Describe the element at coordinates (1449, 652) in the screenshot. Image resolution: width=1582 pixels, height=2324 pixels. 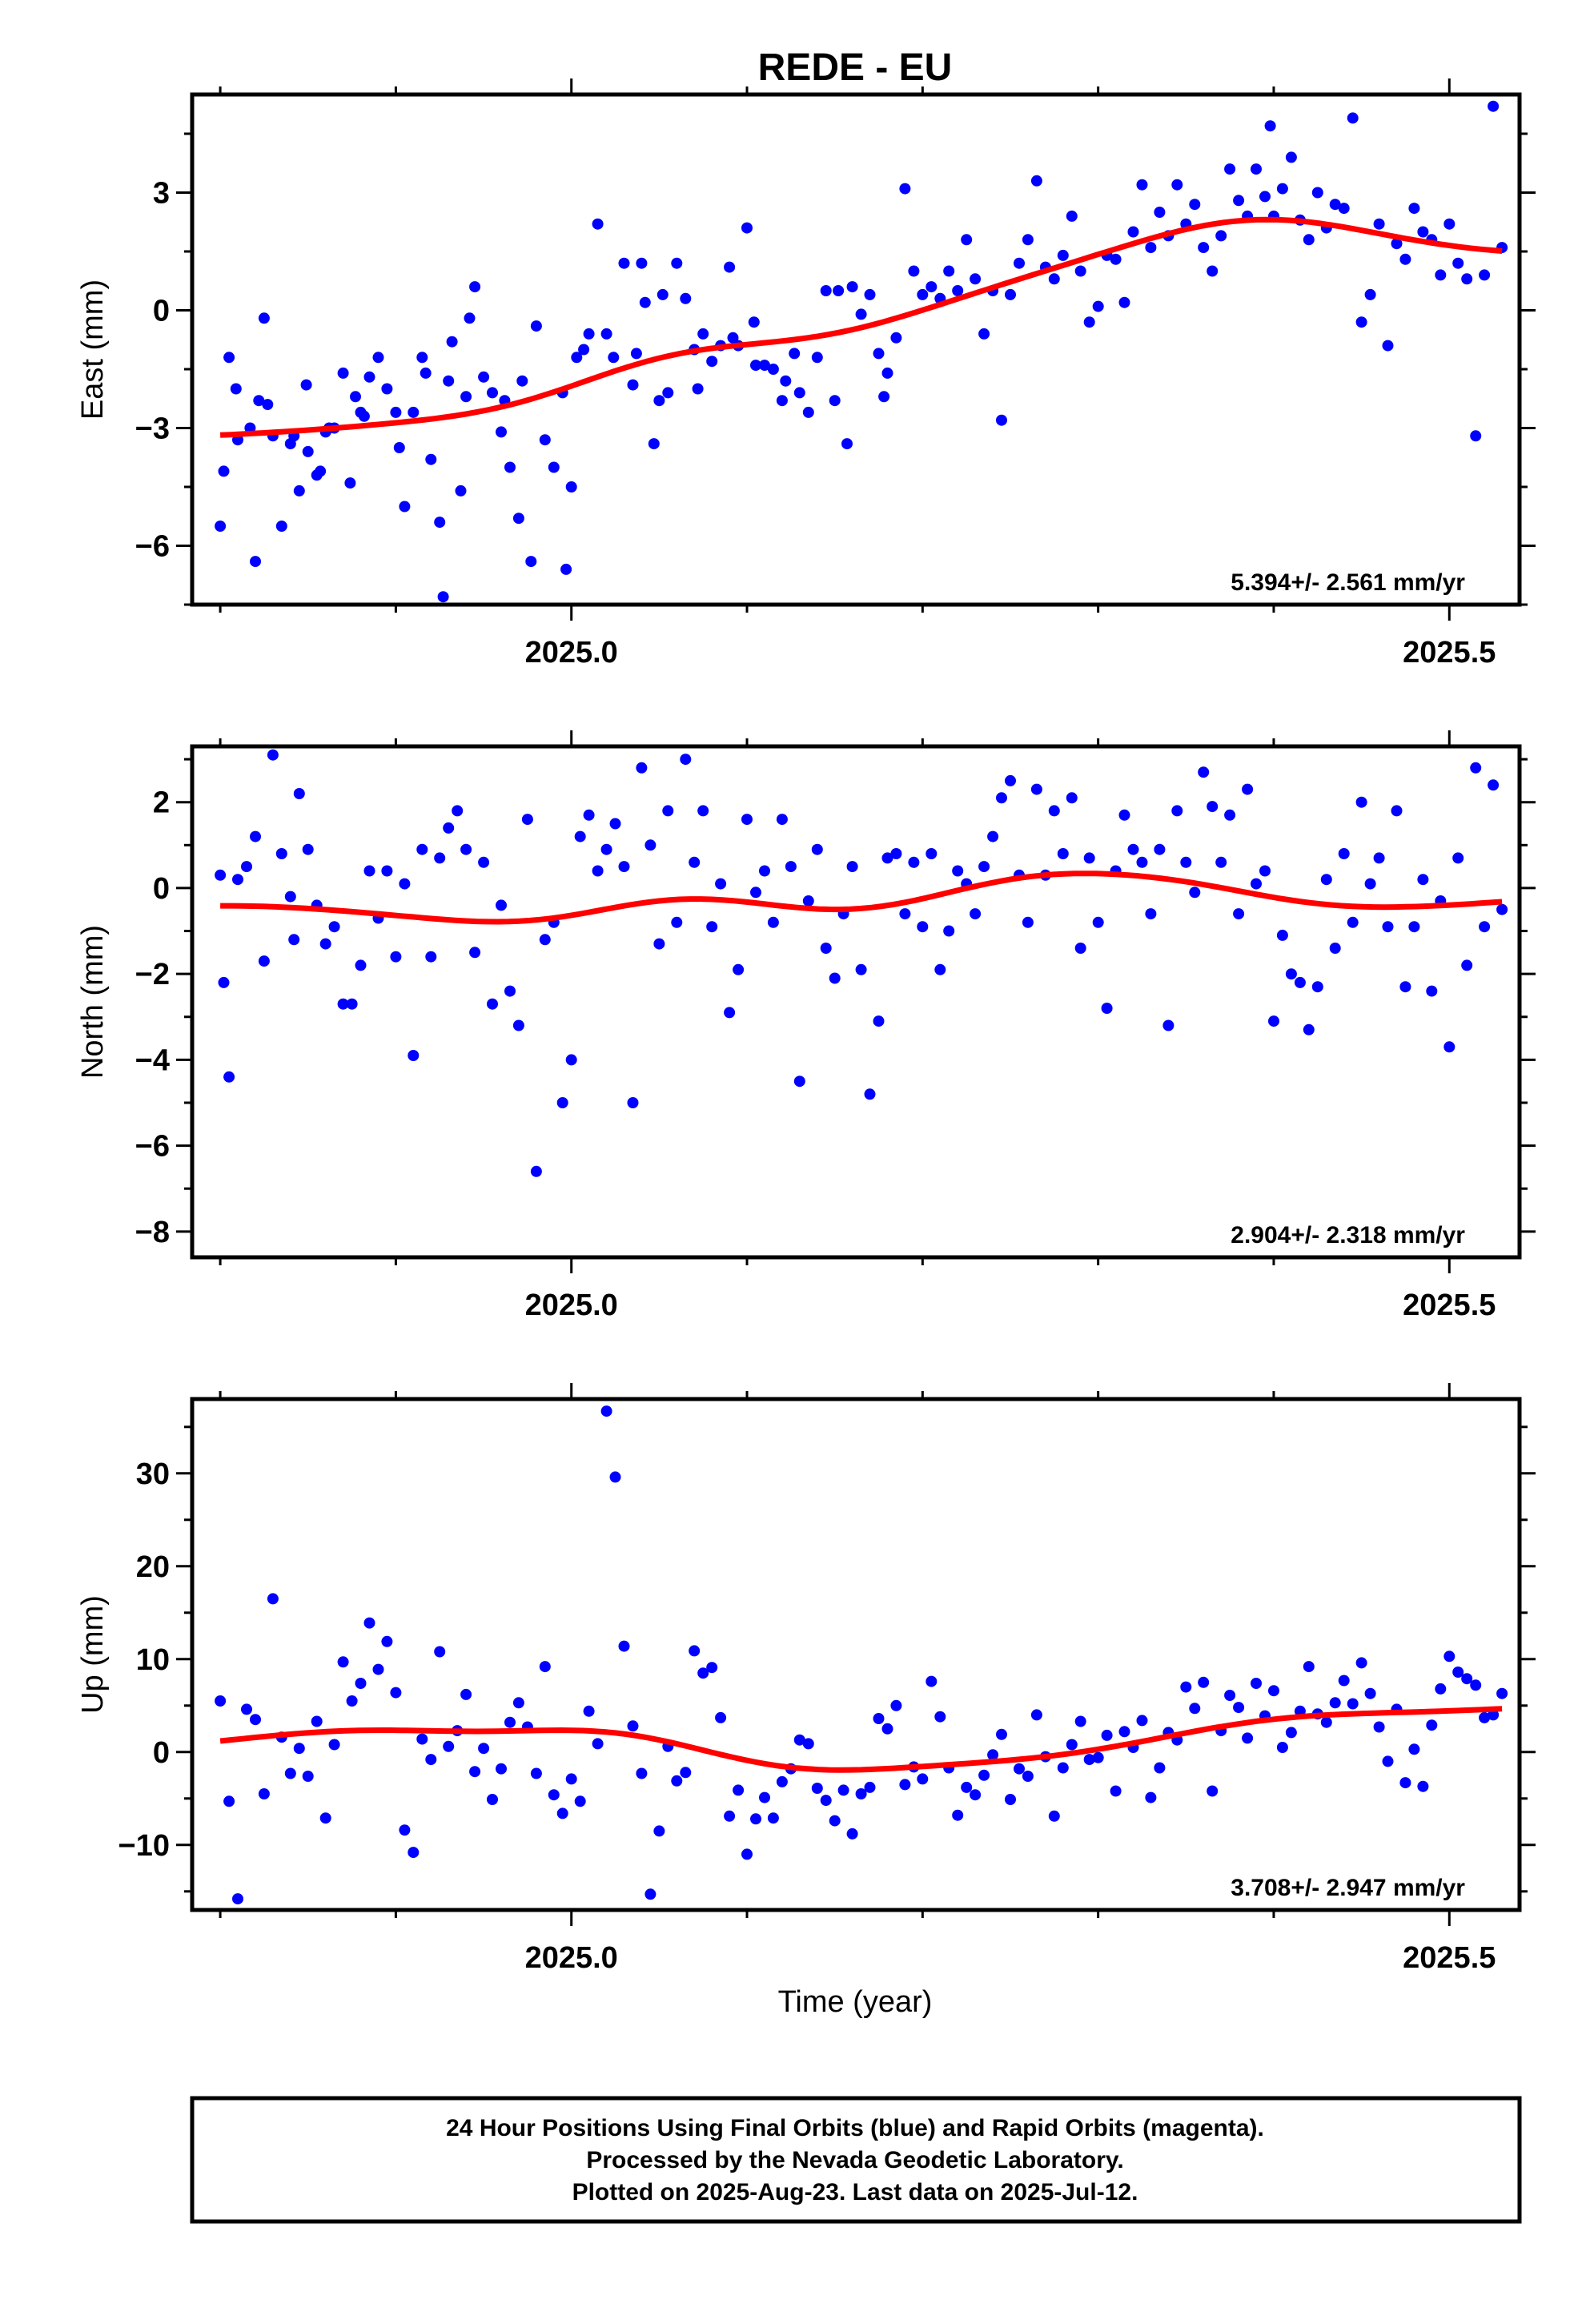
I see `east-x-tick-label: 2025.5` at that location.